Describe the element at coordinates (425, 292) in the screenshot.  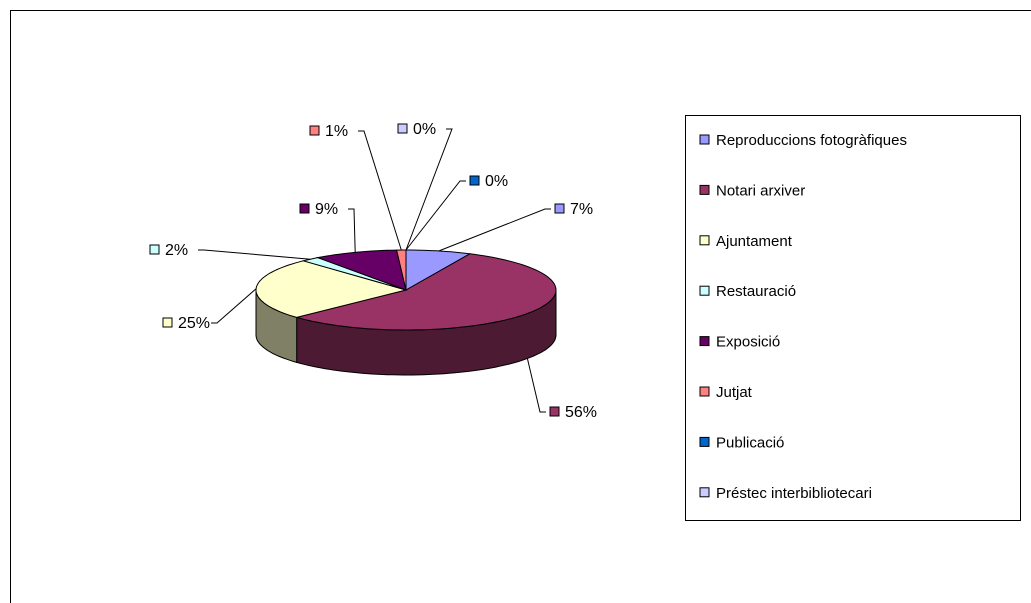
I see `slice` at that location.